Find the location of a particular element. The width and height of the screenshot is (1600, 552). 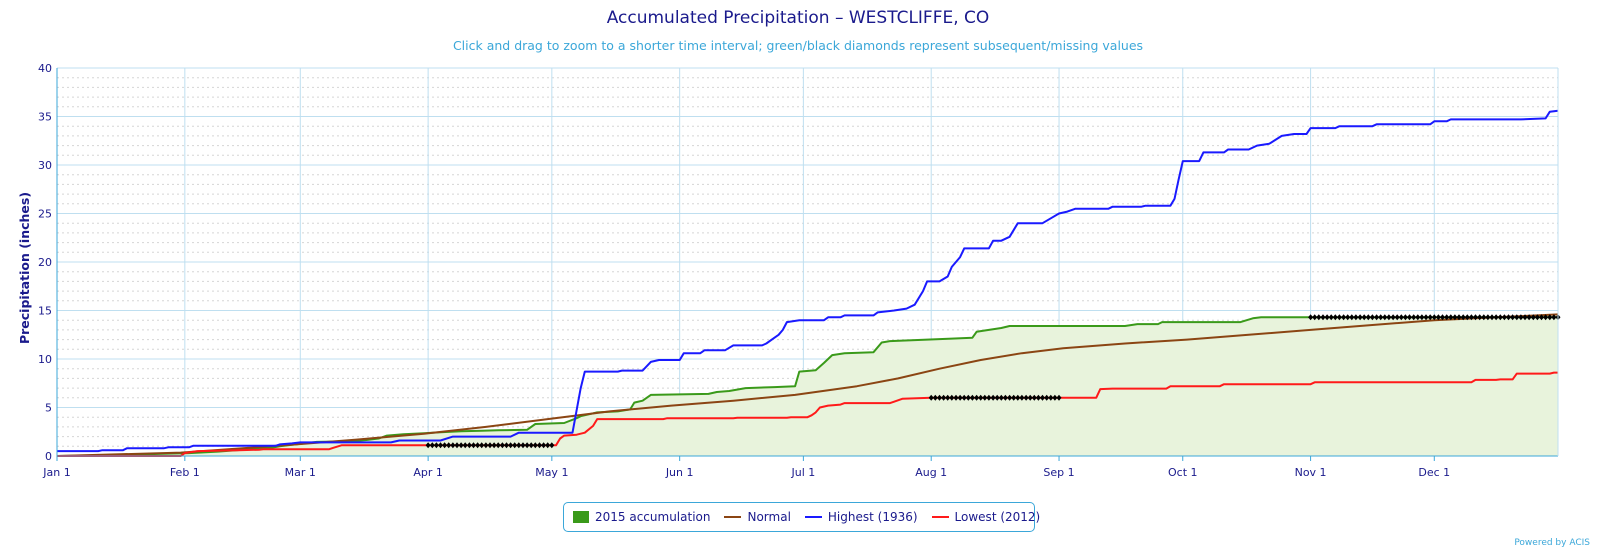

x-tick-label: Jan 1 is located at coordinates (56, 472).